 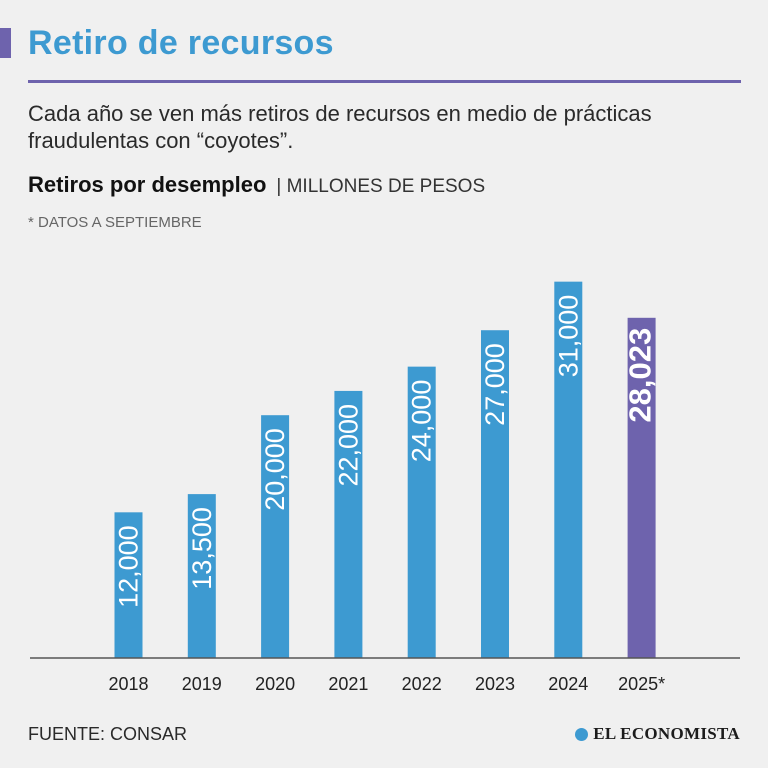 I want to click on page-title: Retiro de recursos, so click(x=181, y=43).